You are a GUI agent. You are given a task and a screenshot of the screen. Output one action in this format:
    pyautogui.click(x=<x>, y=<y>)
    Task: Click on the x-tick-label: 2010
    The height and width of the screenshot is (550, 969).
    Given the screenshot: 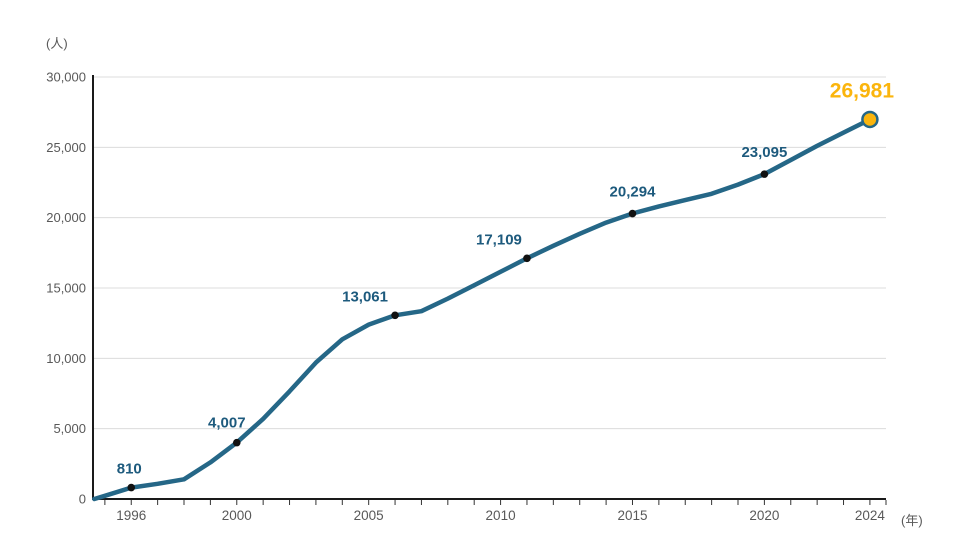 What is the action you would take?
    pyautogui.click(x=501, y=515)
    